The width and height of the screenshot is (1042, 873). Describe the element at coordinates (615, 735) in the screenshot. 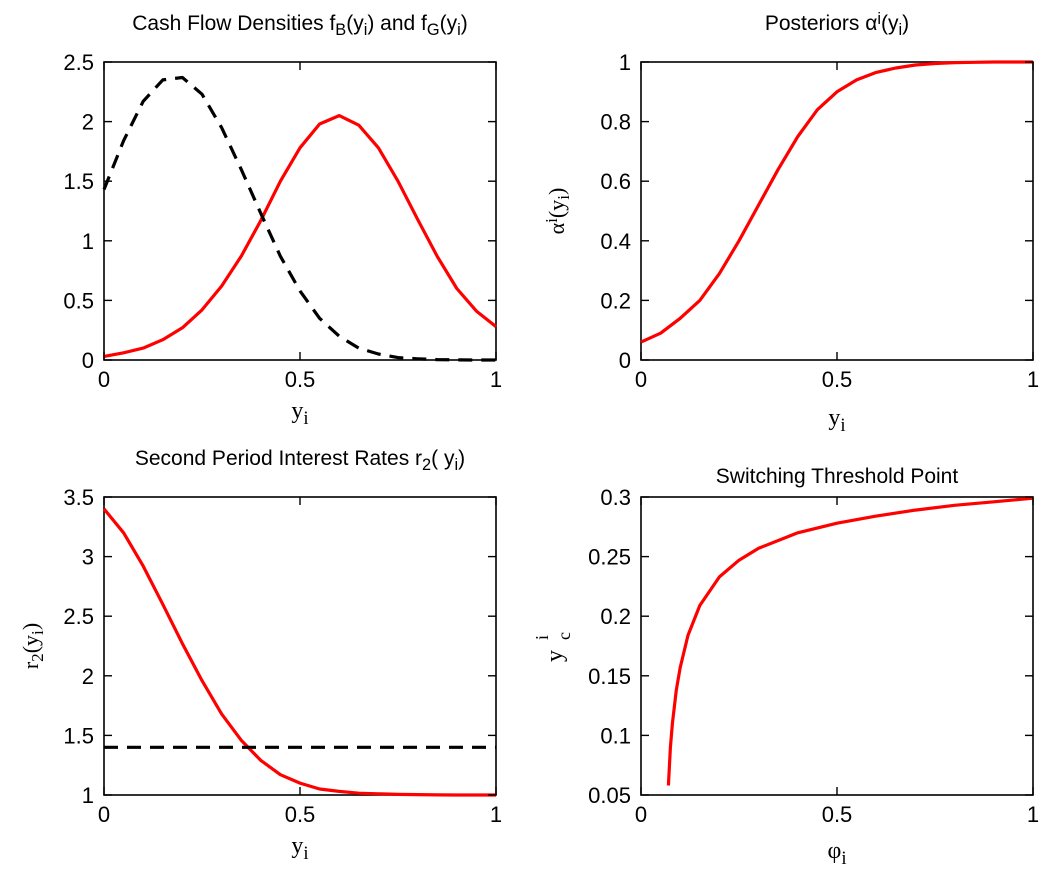

I see `y-tick-label: 0.1` at that location.